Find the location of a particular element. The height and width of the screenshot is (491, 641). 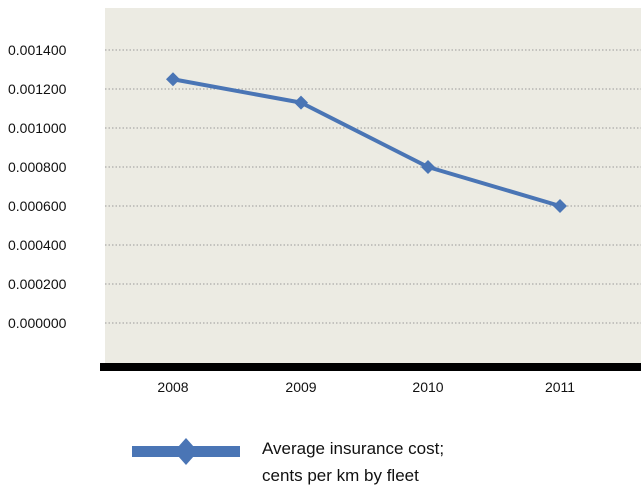

x-tick-label: 2010 is located at coordinates (427, 387).